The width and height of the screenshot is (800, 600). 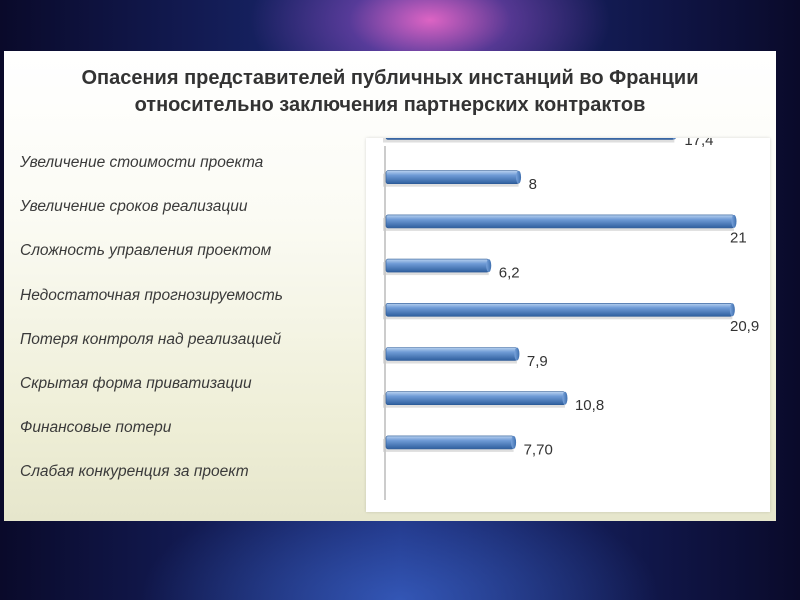 What do you see at coordinates (151, 339) in the screenshot?
I see `category-label: Потеря контроля над реализацией` at bounding box center [151, 339].